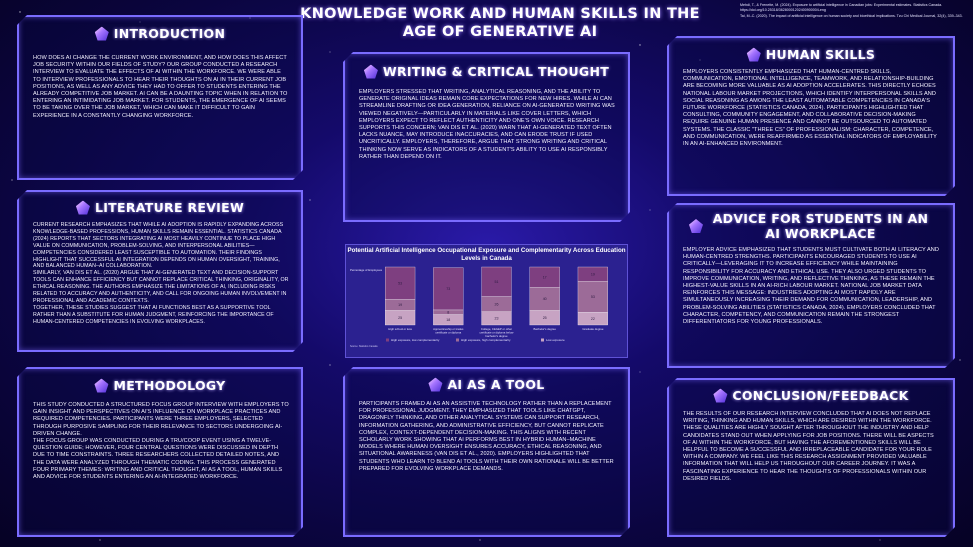 Image resolution: width=973 pixels, height=547 pixels. Describe the element at coordinates (811, 395) in the screenshot. I see `conclusion-heading: CONCLUSION/FEEDBACK` at that location.